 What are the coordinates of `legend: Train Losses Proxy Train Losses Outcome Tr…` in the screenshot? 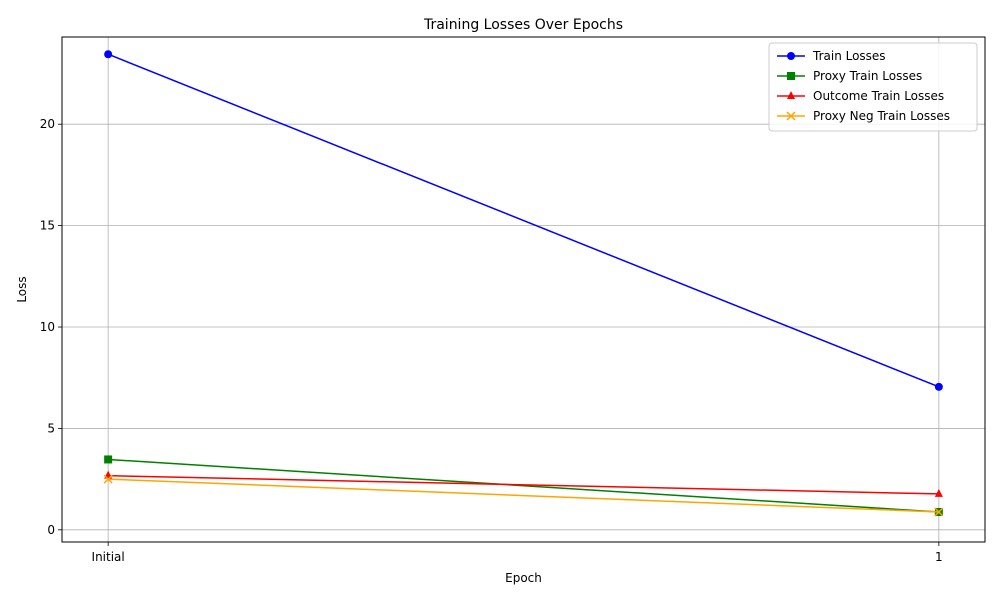 It's located at (873, 87).